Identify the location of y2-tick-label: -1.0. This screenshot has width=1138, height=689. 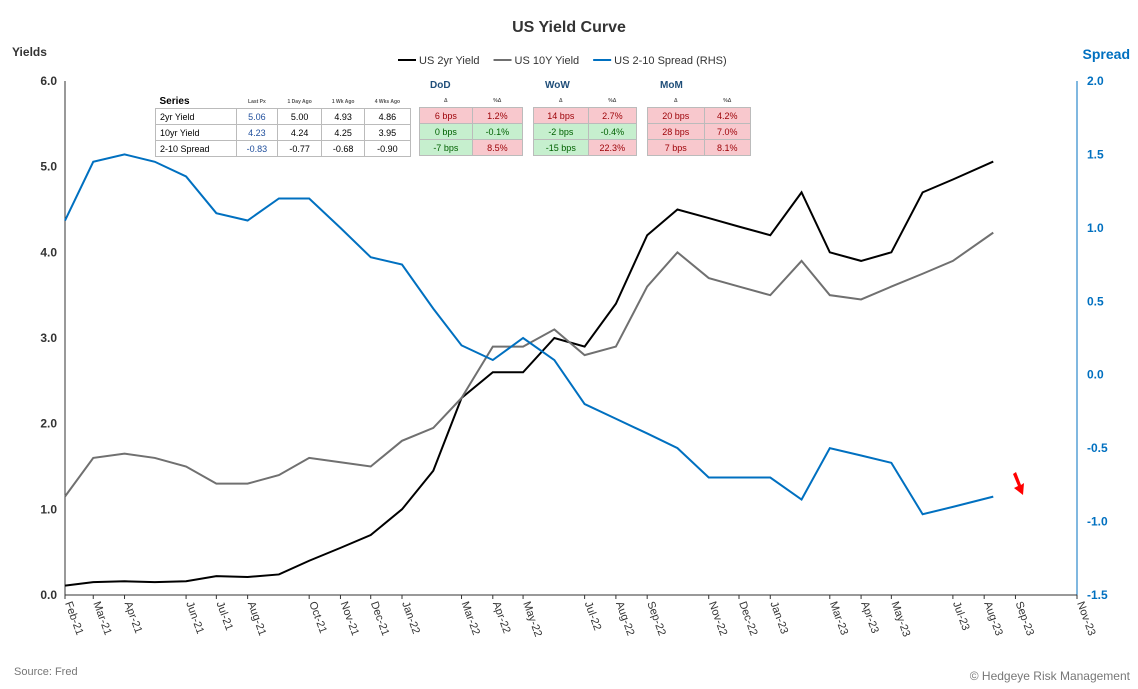
(1097, 522).